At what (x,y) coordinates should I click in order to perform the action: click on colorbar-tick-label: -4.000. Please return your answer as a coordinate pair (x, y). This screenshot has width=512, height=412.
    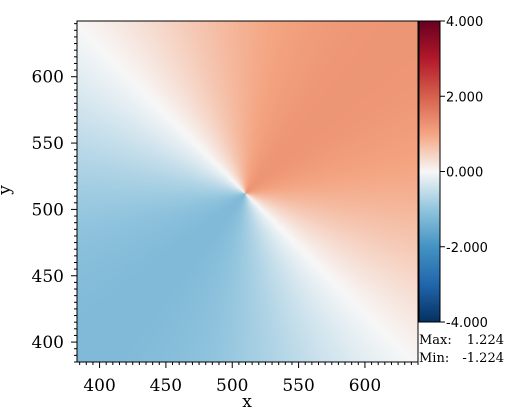
    Looking at the image, I should click on (467, 323).